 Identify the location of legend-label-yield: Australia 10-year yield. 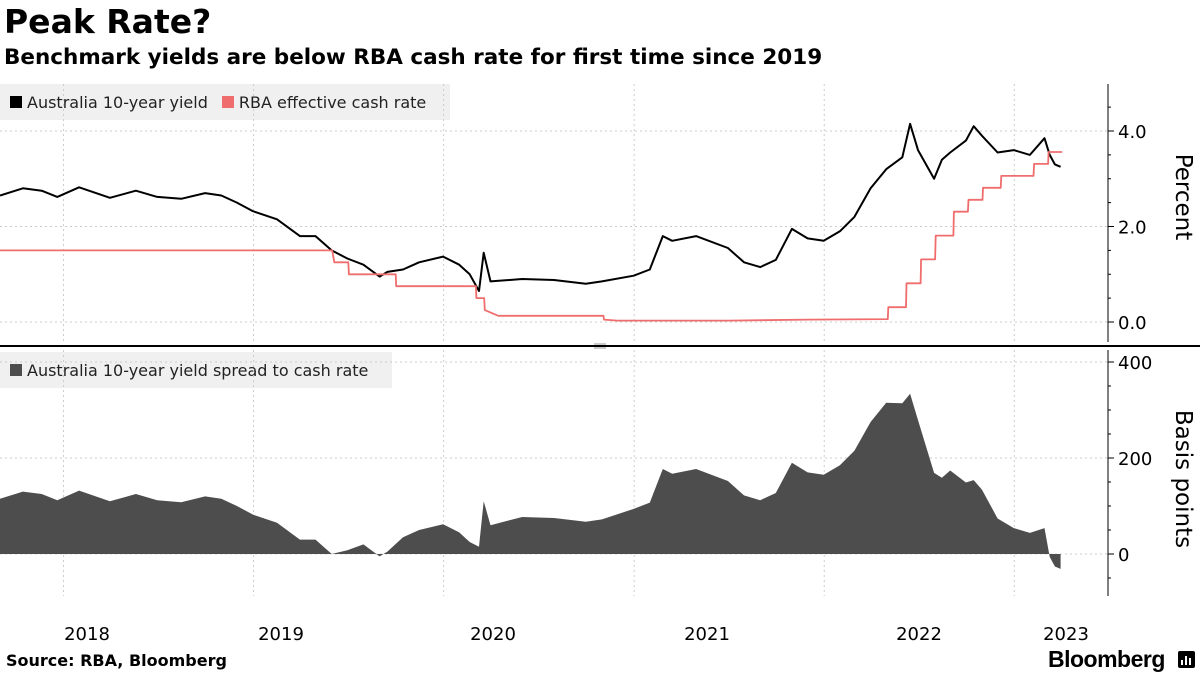
(117, 102).